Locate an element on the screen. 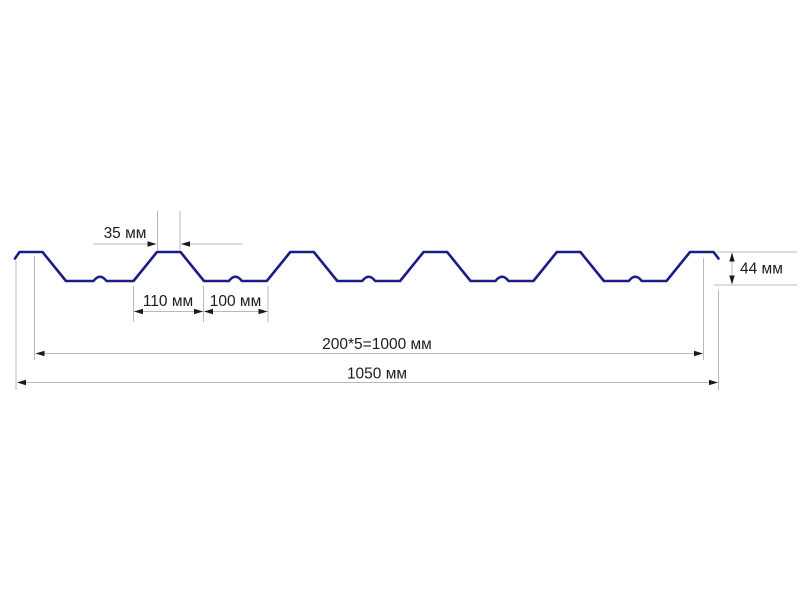 This screenshot has height=600, width=800. profile-outline is located at coordinates (366, 266).